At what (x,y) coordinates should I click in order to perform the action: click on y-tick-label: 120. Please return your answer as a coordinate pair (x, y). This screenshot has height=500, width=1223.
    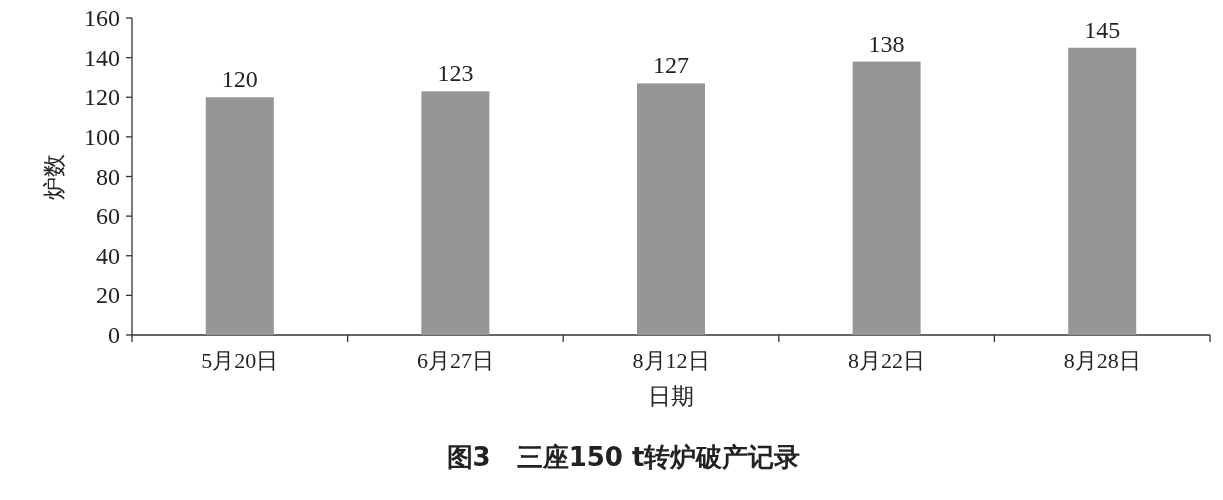
    Looking at the image, I should click on (102, 97).